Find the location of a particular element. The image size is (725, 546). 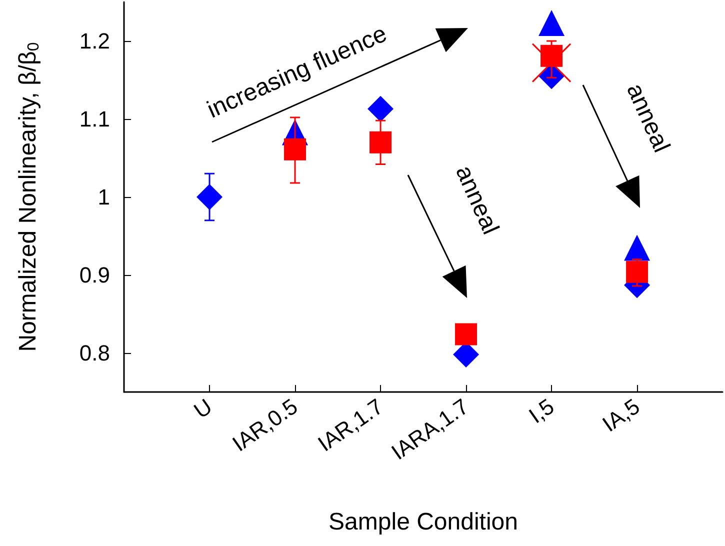

y-tick-label: 1.2 is located at coordinates (94, 41).